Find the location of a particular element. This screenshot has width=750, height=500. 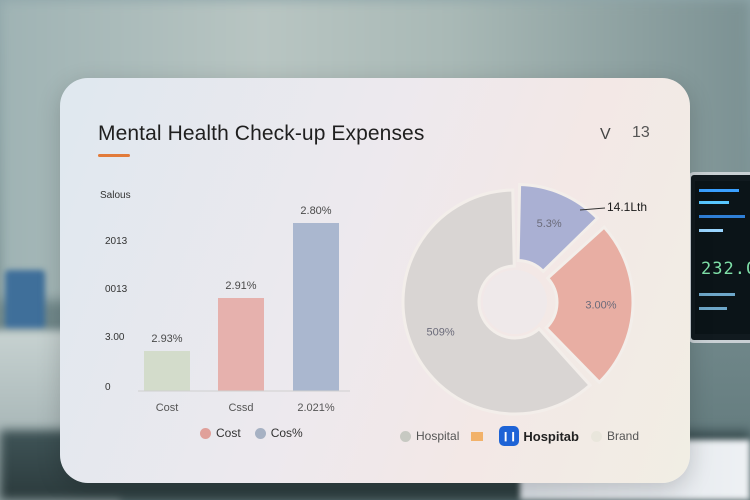

pie-slice-label: 3.00% is located at coordinates (600, 306).